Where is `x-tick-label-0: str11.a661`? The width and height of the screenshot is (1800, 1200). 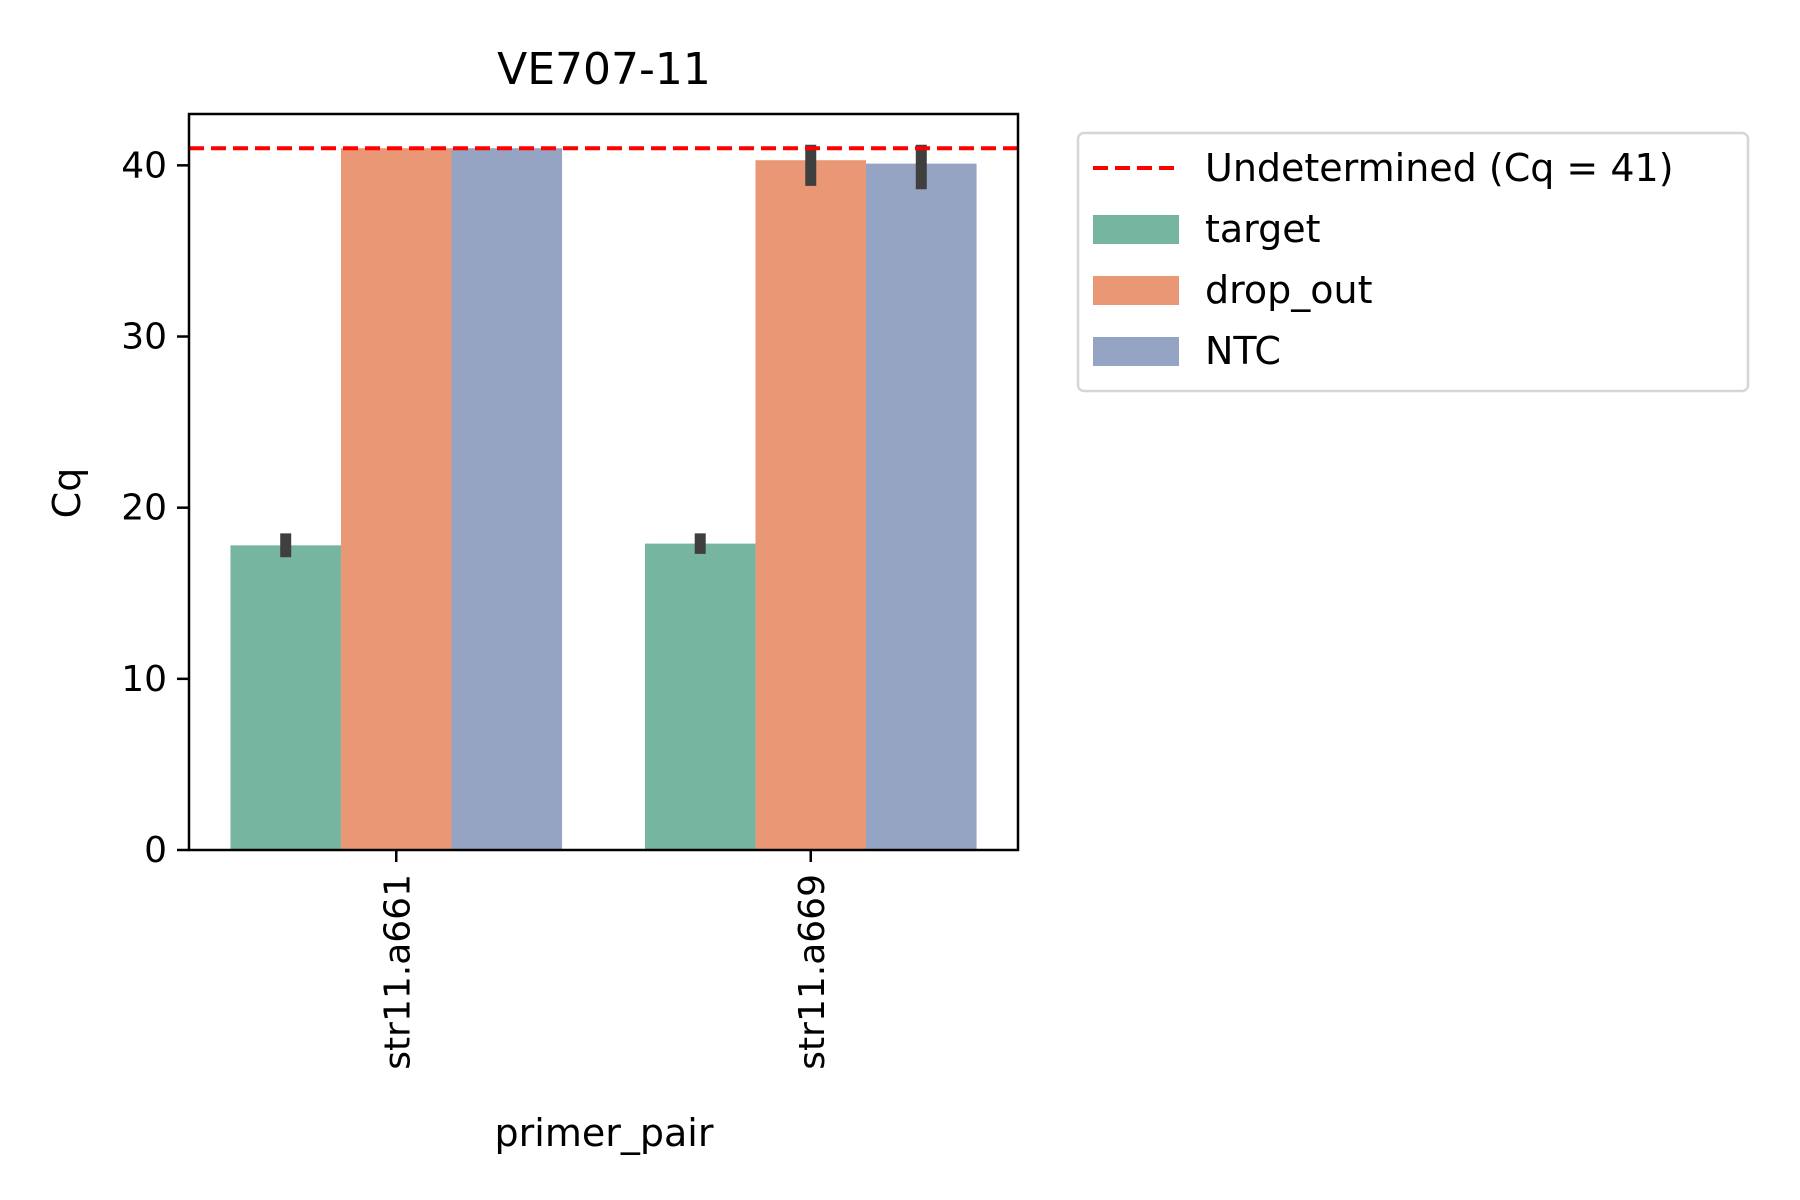
x-tick-label-0: str11.a661 is located at coordinates (397, 972).